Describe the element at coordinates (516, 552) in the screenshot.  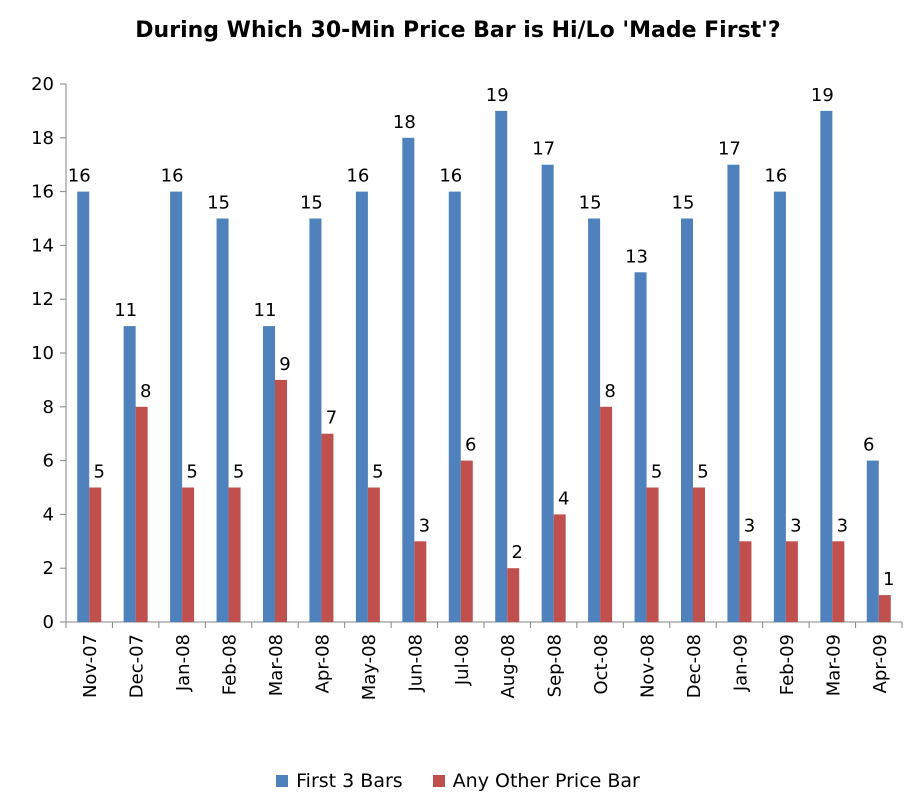
I see `data-label: 2` at that location.